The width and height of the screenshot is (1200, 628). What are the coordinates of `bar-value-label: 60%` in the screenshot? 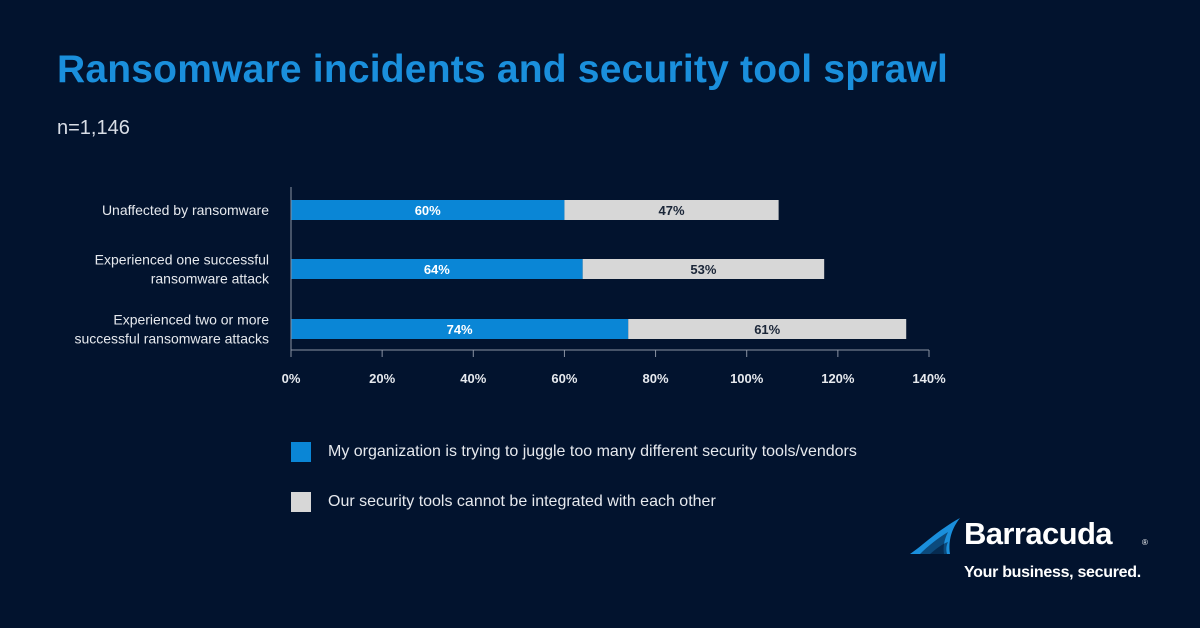 It's located at (428, 210).